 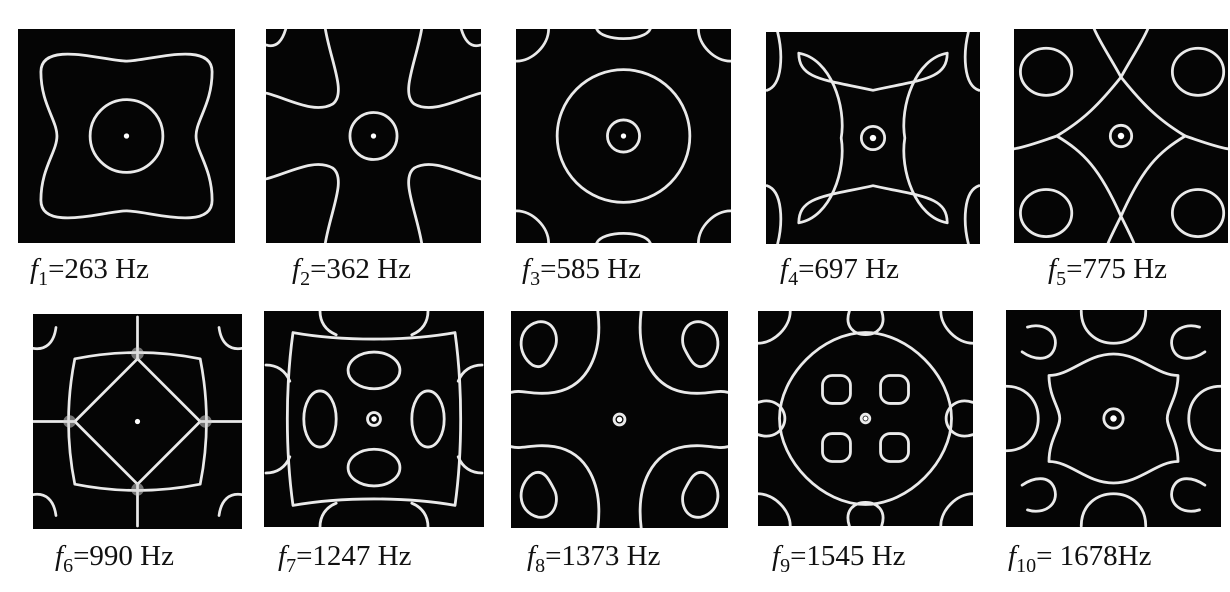 I want to click on nodal-pattern-f4, so click(x=873, y=138).